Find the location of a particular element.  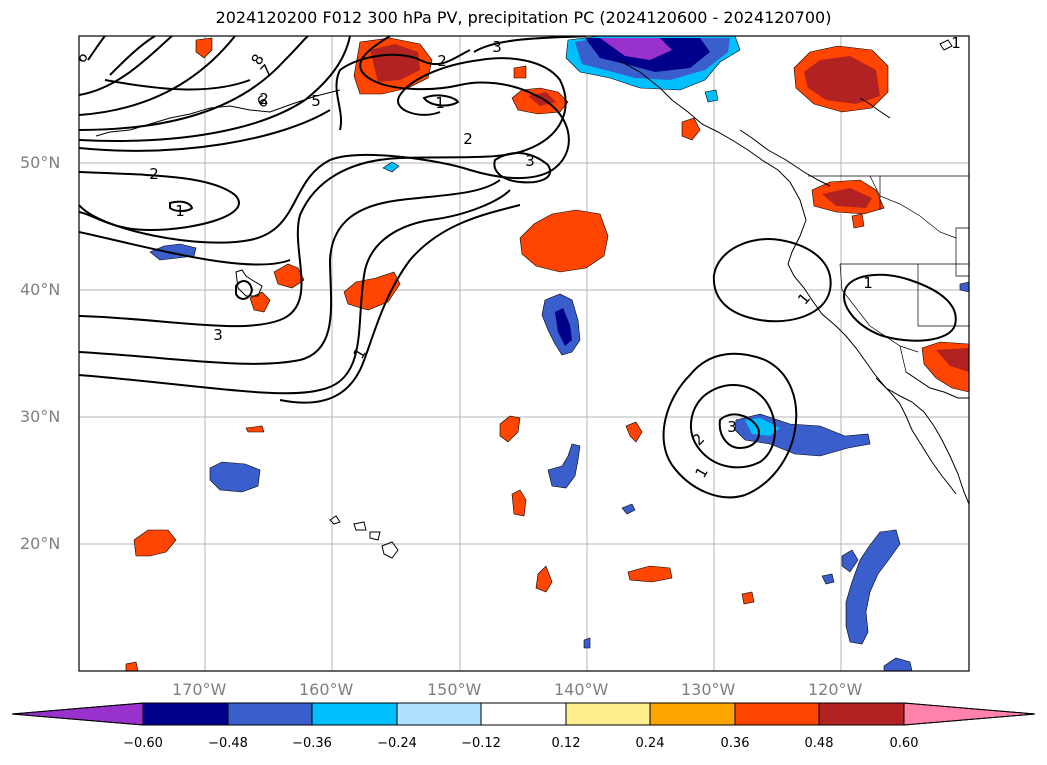

colorbar-tick: −0.48 is located at coordinates (228, 743).